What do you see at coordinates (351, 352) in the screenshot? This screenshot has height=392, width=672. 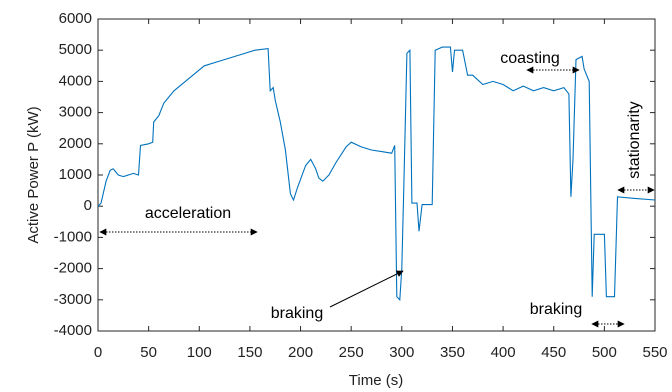 I see `x-tick-label: 250` at bounding box center [351, 352].